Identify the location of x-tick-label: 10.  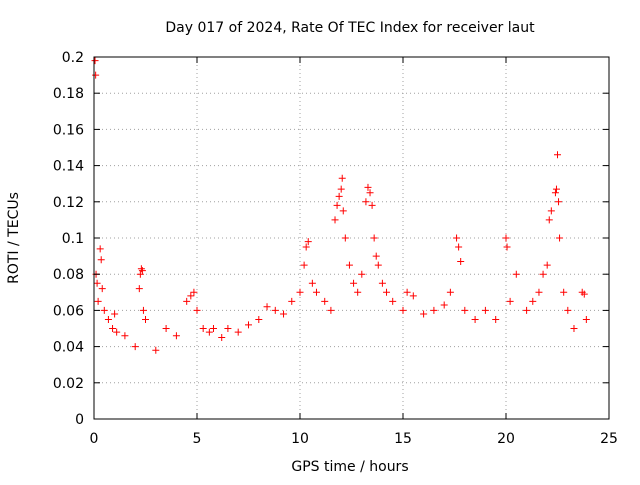
(300, 439).